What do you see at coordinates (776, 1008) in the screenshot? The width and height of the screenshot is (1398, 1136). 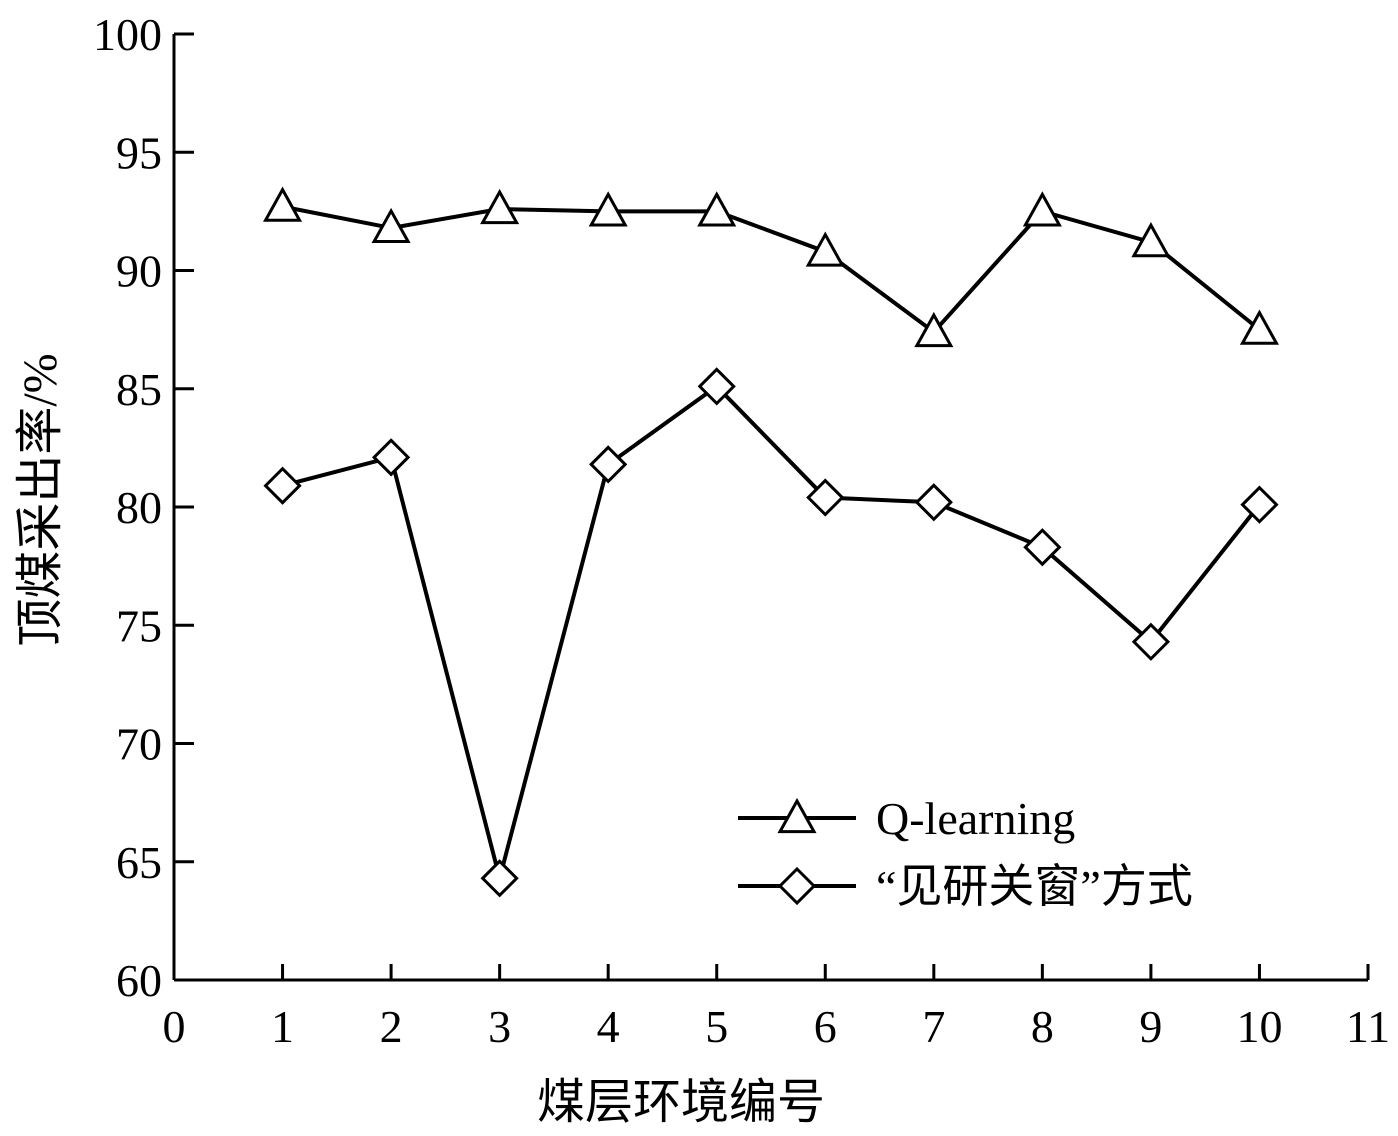 I see `x-ticks: 0 1 2 3 4 5 6 7 8 9 10 11` at bounding box center [776, 1008].